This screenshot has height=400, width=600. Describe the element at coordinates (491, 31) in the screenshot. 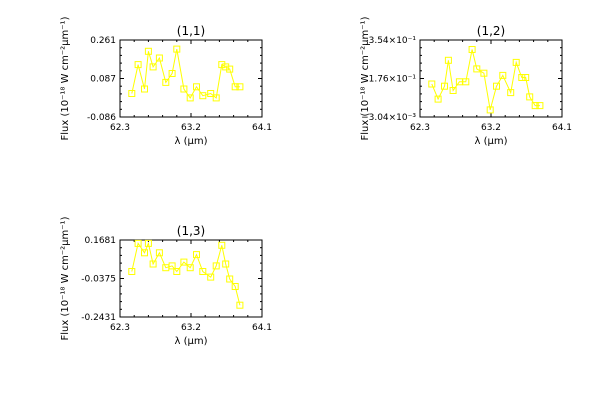

I see `chart-title: (1,2)` at that location.